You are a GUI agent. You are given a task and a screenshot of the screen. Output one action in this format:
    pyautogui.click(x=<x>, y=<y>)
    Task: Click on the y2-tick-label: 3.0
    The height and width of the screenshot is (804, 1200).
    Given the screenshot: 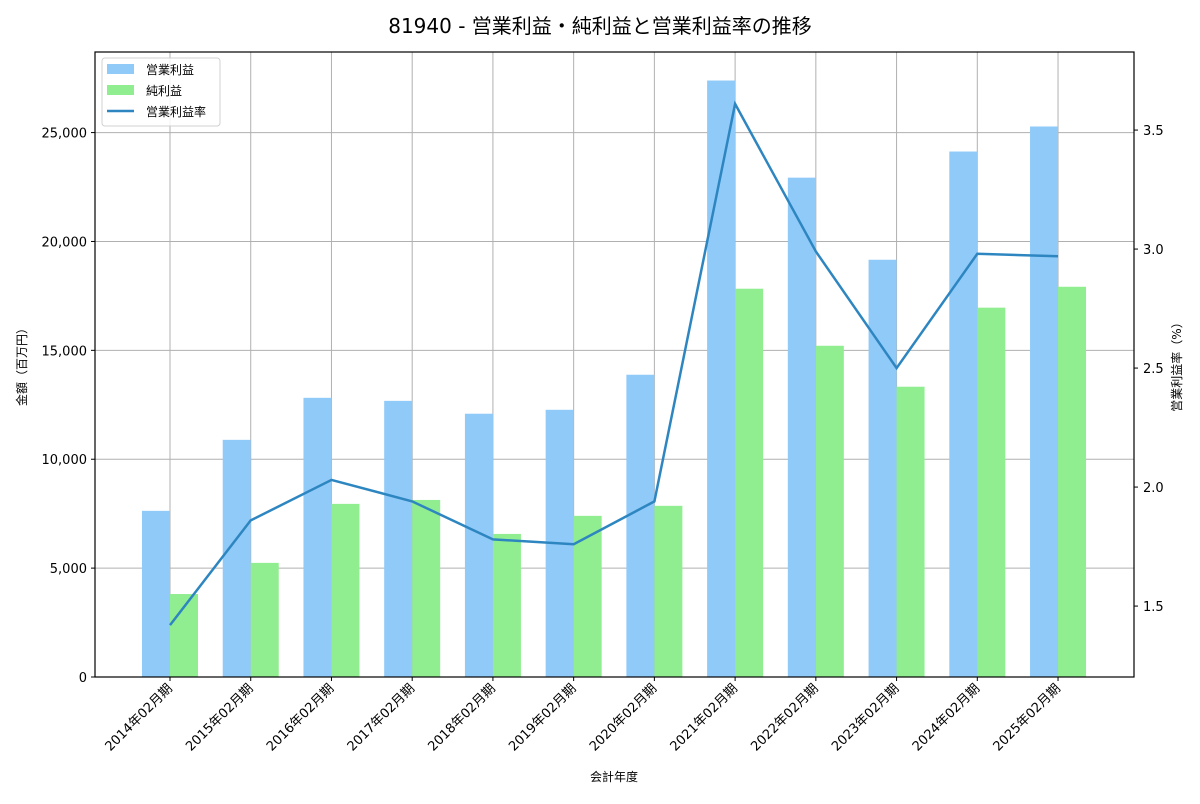 What is the action you would take?
    pyautogui.click(x=1153, y=250)
    